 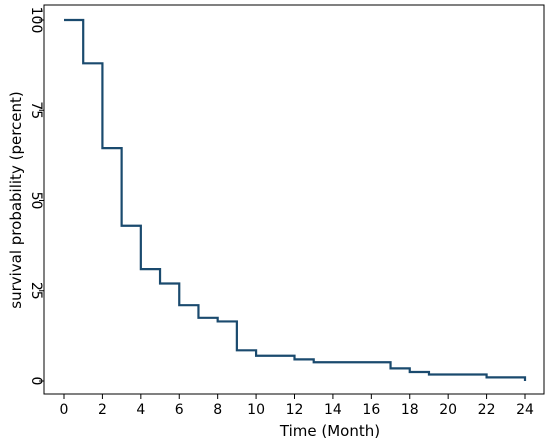 What do you see at coordinates (36, 291) in the screenshot?
I see `y-tick-label: 25` at bounding box center [36, 291].